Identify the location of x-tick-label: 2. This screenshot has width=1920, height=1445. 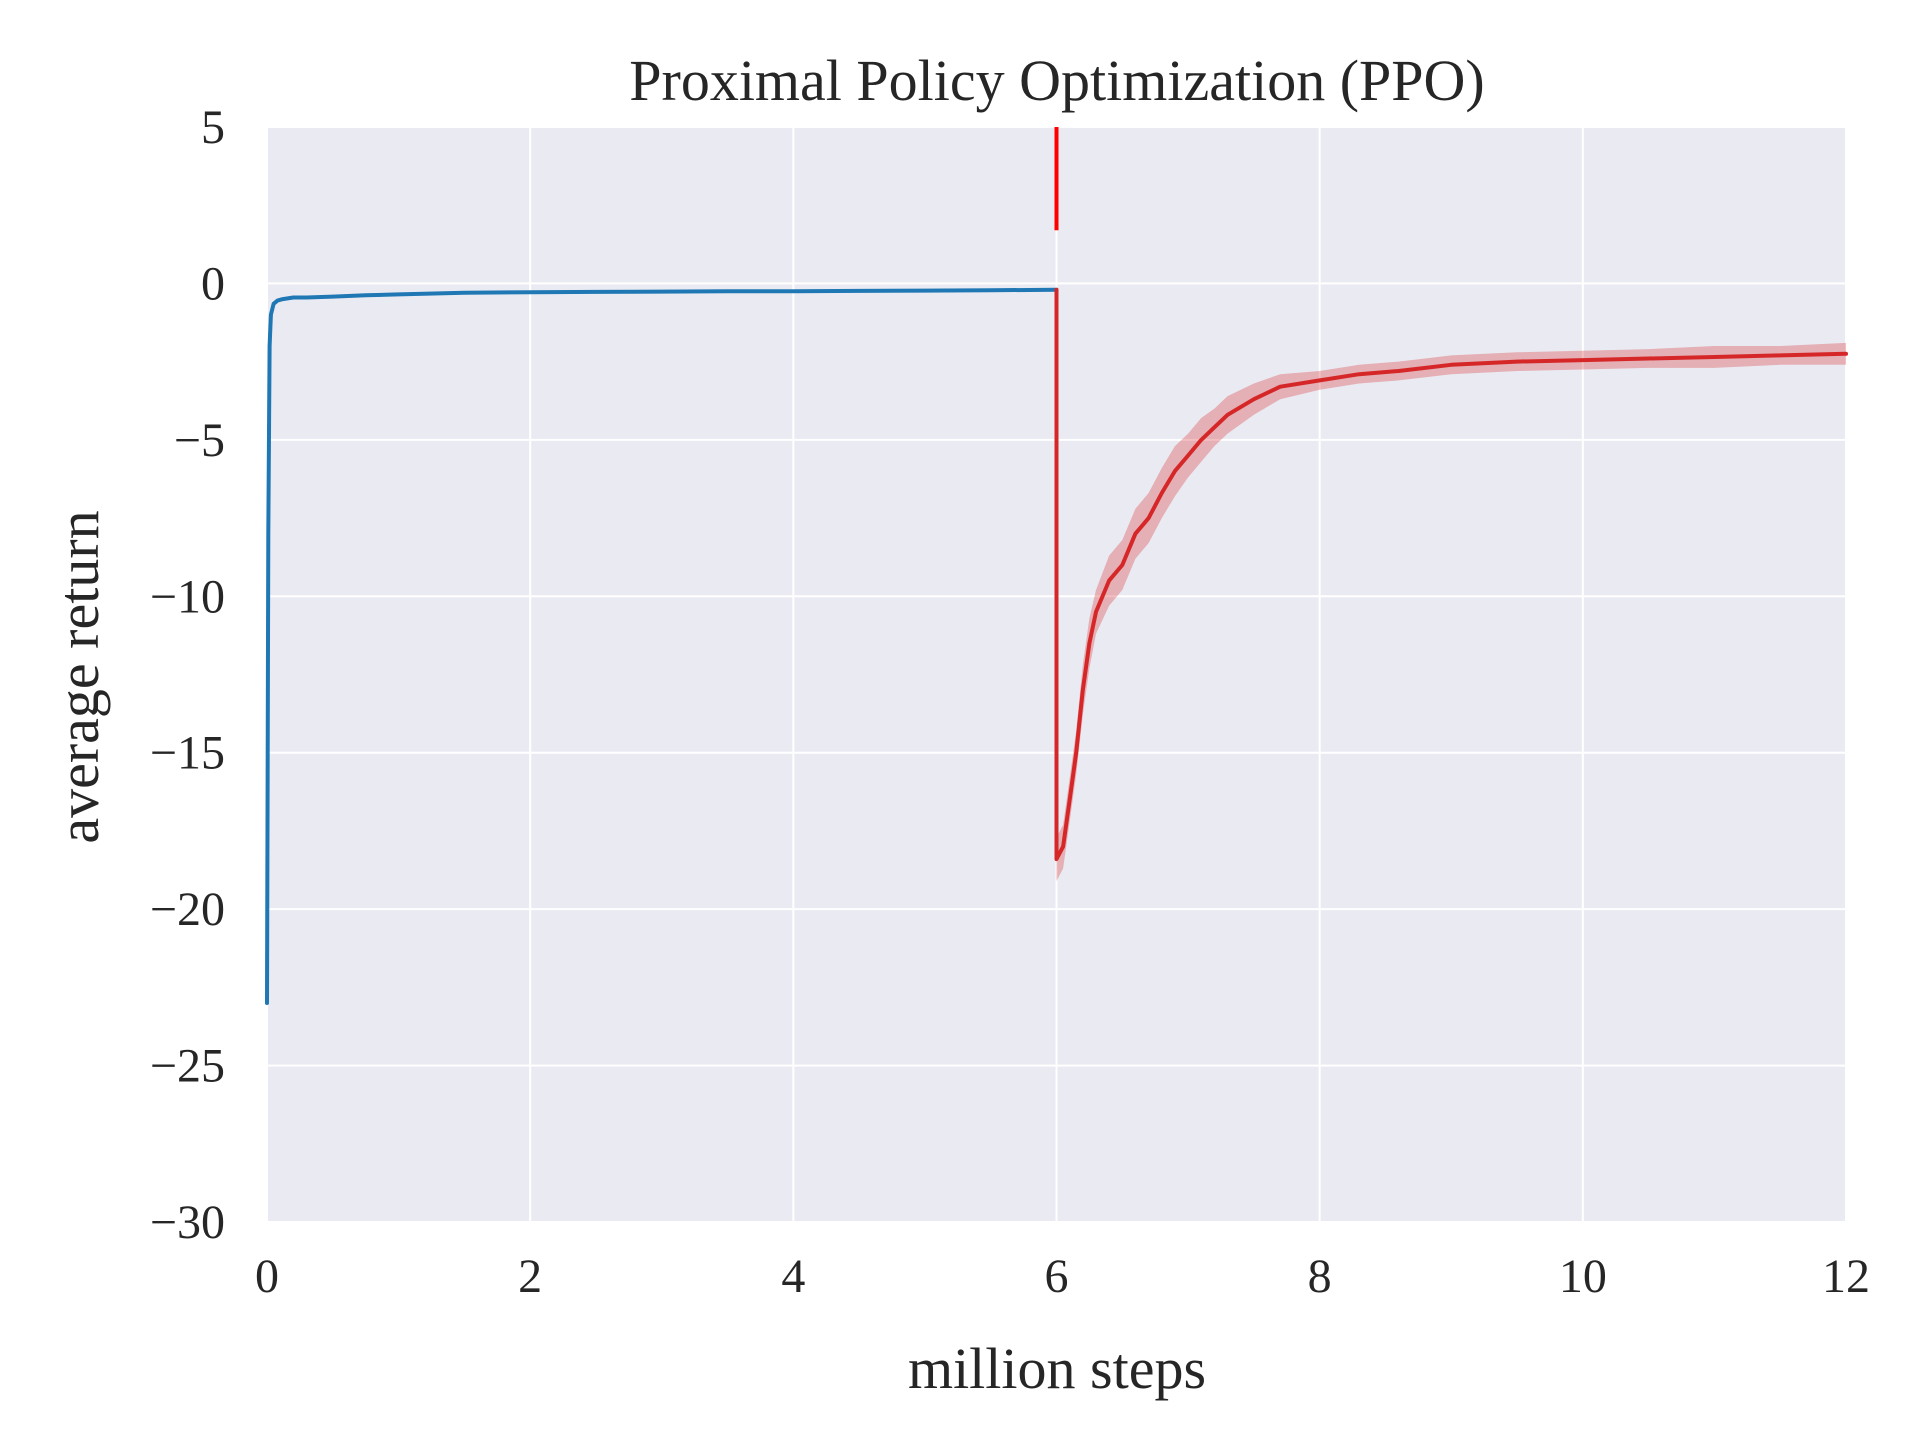
(530, 1276).